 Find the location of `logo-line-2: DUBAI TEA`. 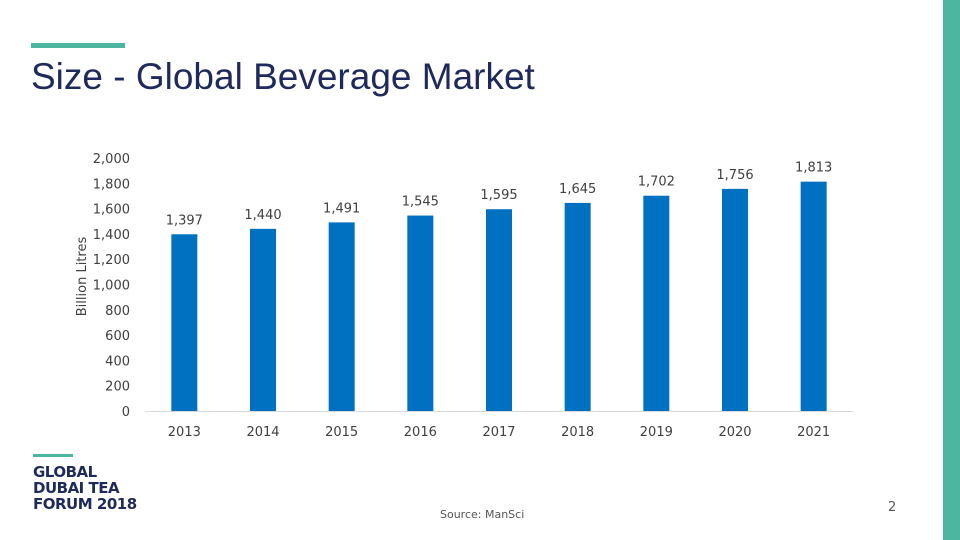

logo-line-2: DUBAI TEA is located at coordinates (76, 488).